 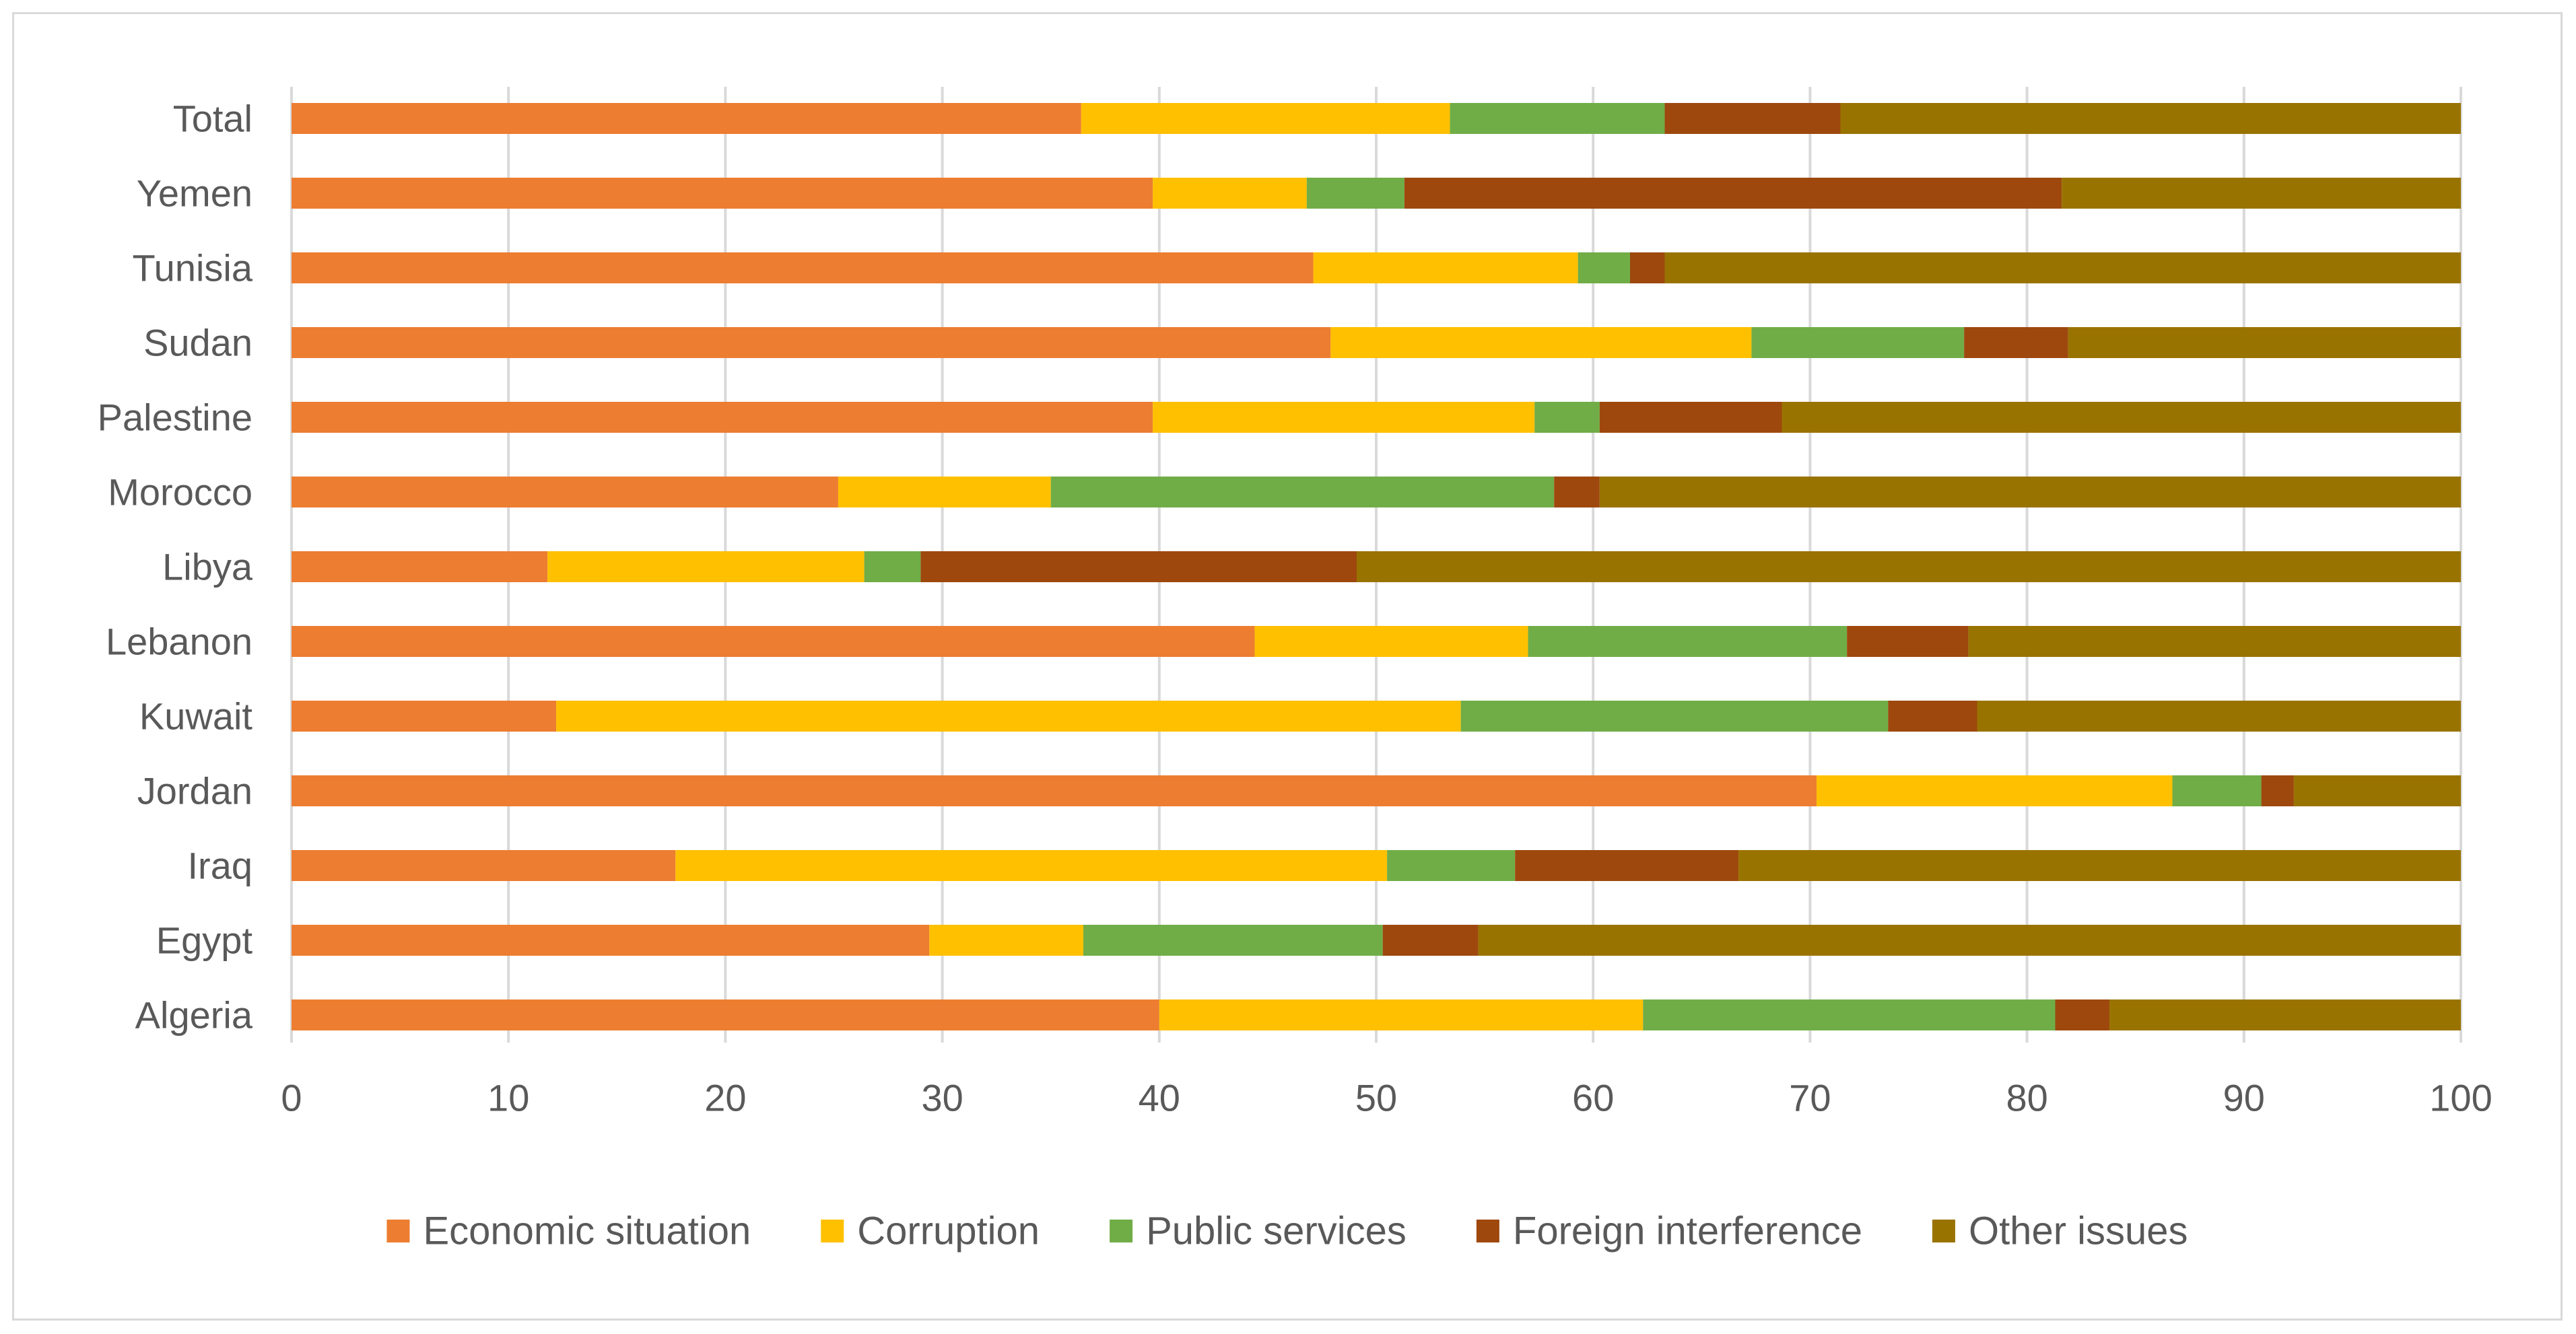 I want to click on bar-jordan-public-services, so click(x=2217, y=791).